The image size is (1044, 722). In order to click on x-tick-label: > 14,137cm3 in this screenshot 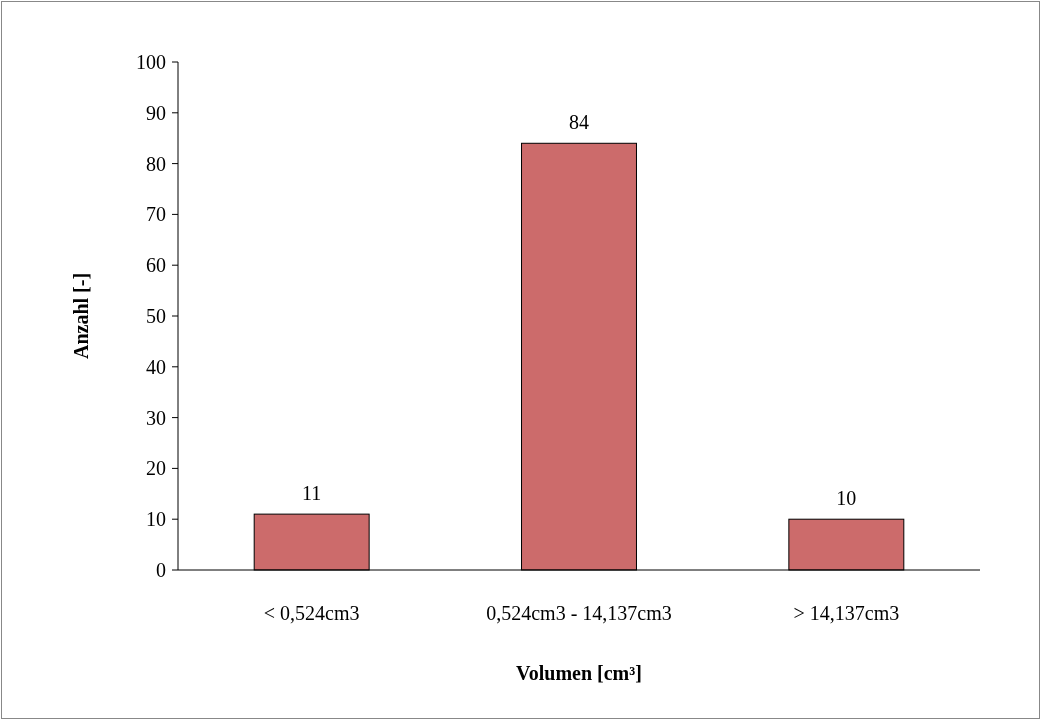, I will do `click(846, 613)`.